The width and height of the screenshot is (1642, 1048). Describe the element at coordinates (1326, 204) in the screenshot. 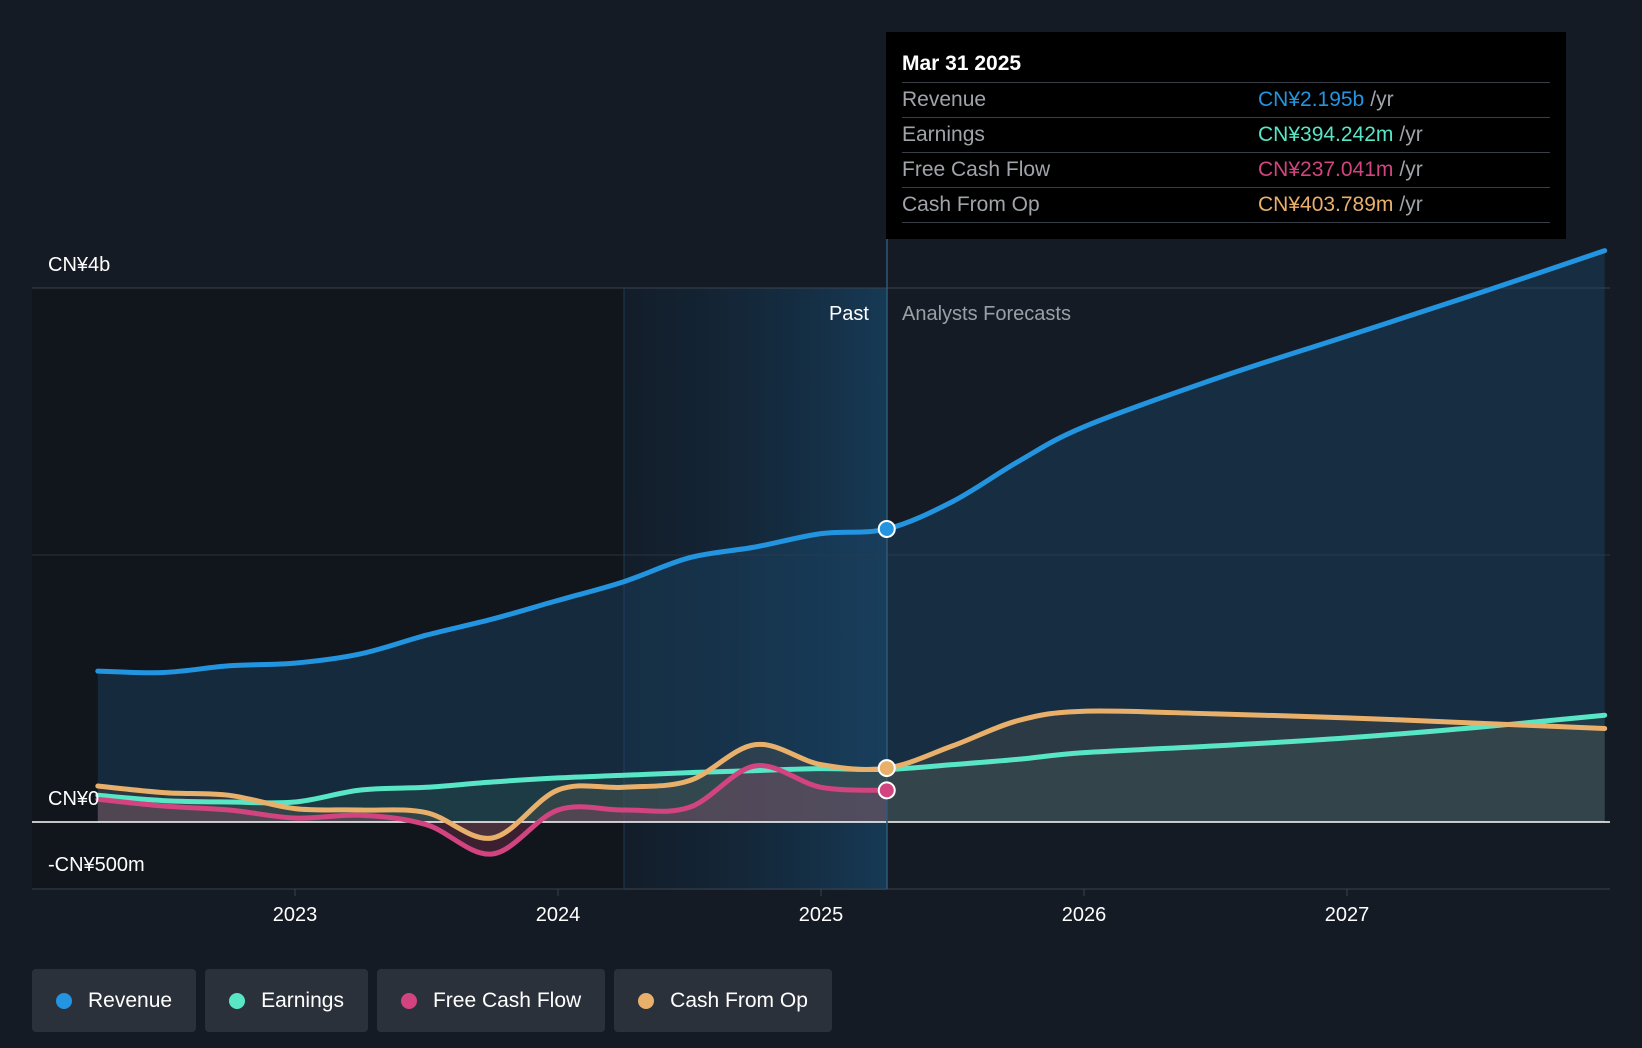

I see `tooltip-value: CN¥403.789m` at that location.